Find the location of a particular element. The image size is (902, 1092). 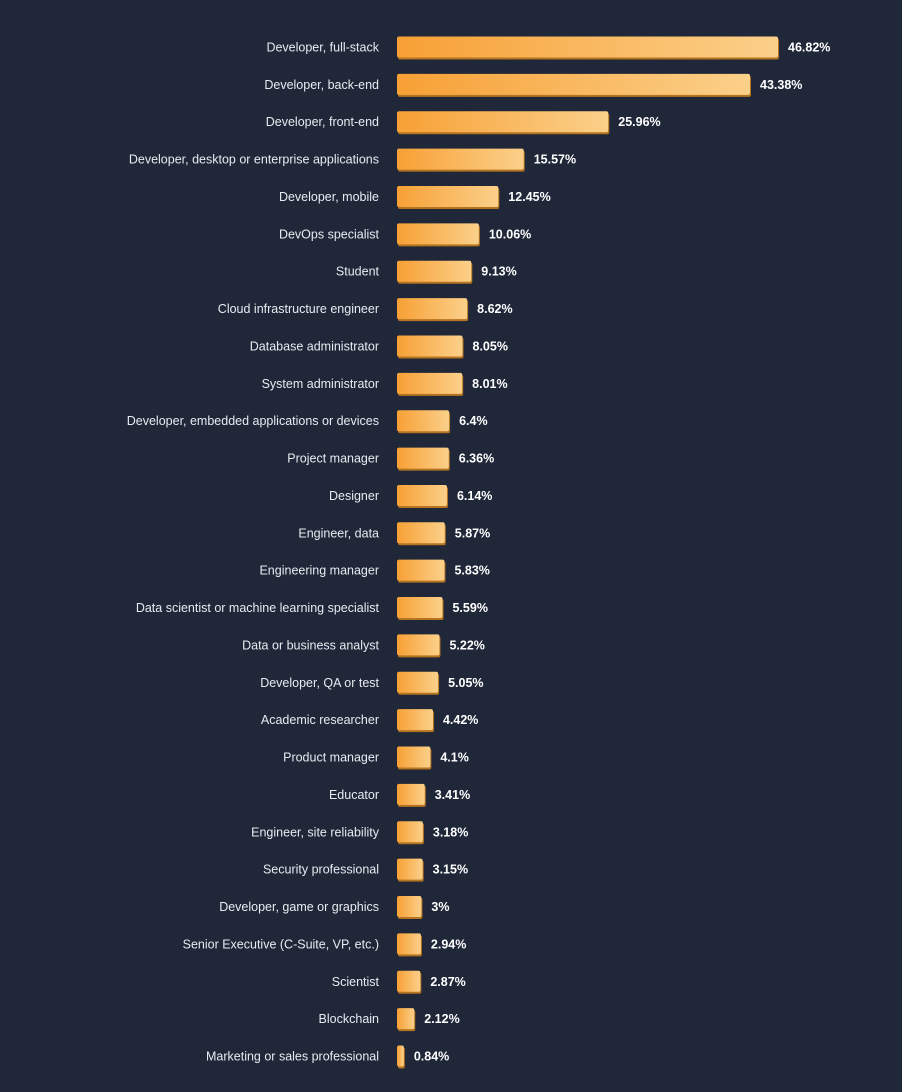

value-label: 25.96% is located at coordinates (639, 122).